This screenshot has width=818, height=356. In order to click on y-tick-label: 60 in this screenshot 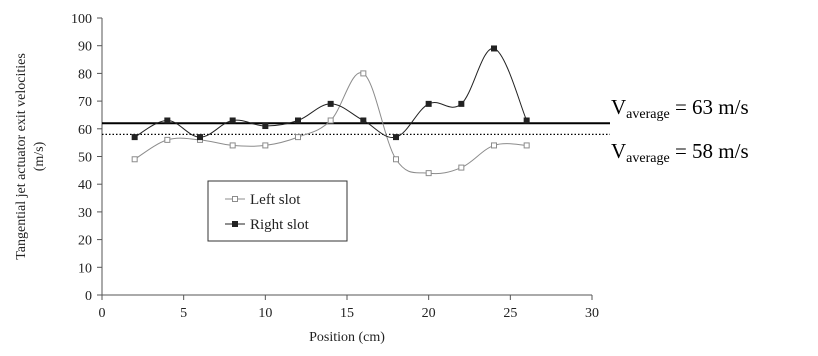, I will do `click(85, 130)`.